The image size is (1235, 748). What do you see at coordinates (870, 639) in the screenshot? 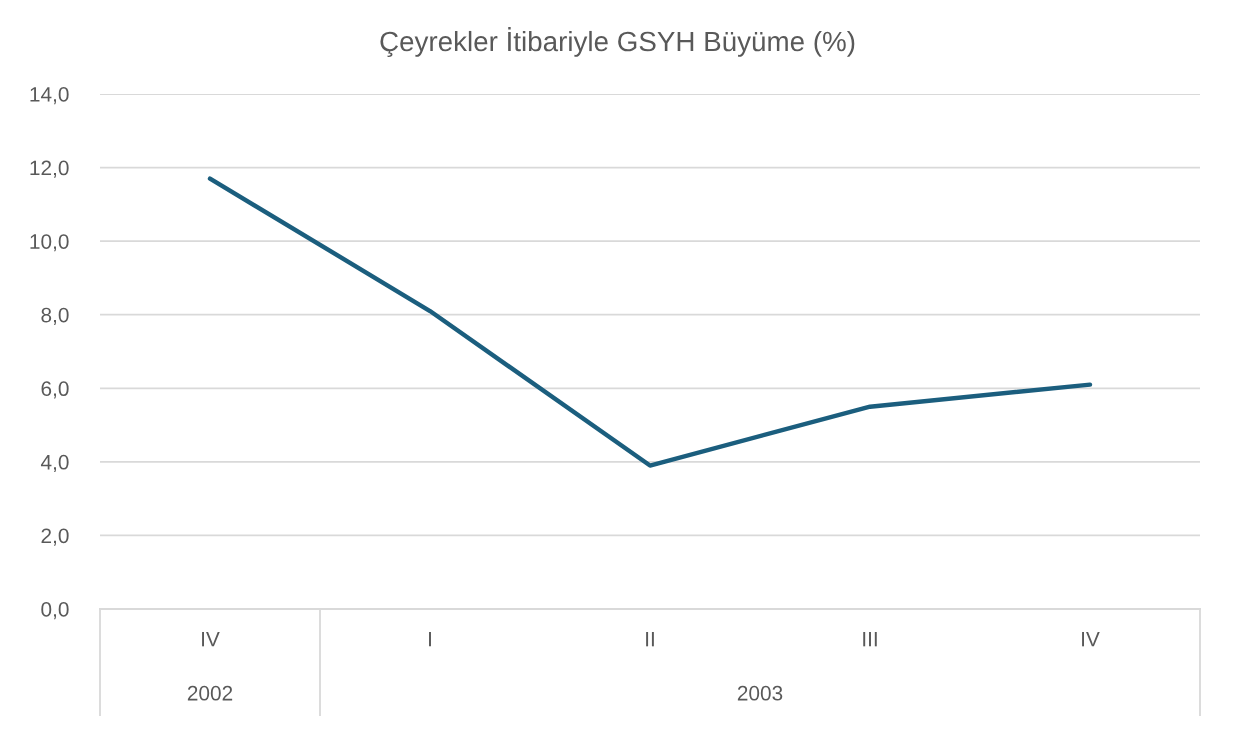
I see `x-tick-label: III` at bounding box center [870, 639].